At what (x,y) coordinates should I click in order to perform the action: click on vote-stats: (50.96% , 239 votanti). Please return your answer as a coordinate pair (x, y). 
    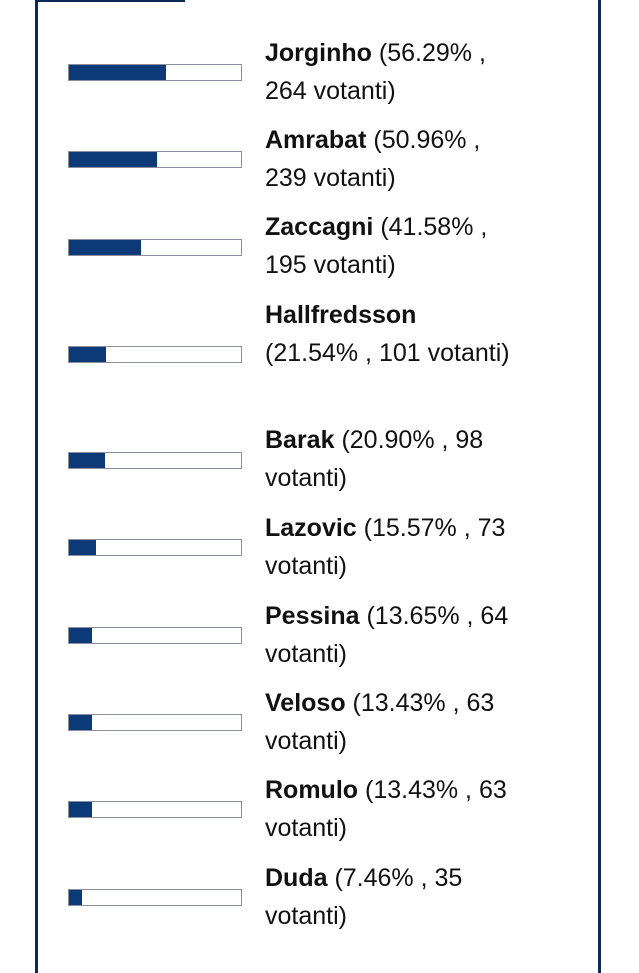
    Looking at the image, I should click on (373, 159).